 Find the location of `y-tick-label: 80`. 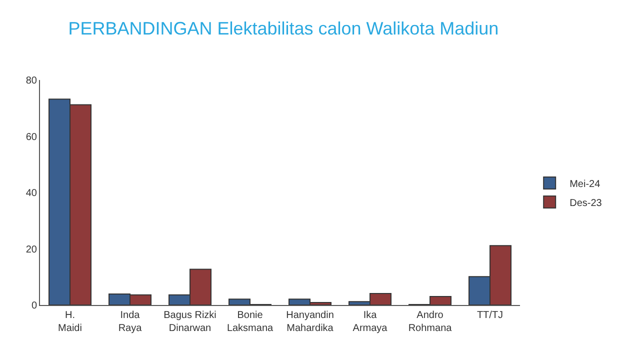

y-tick-label: 80 is located at coordinates (32, 81).